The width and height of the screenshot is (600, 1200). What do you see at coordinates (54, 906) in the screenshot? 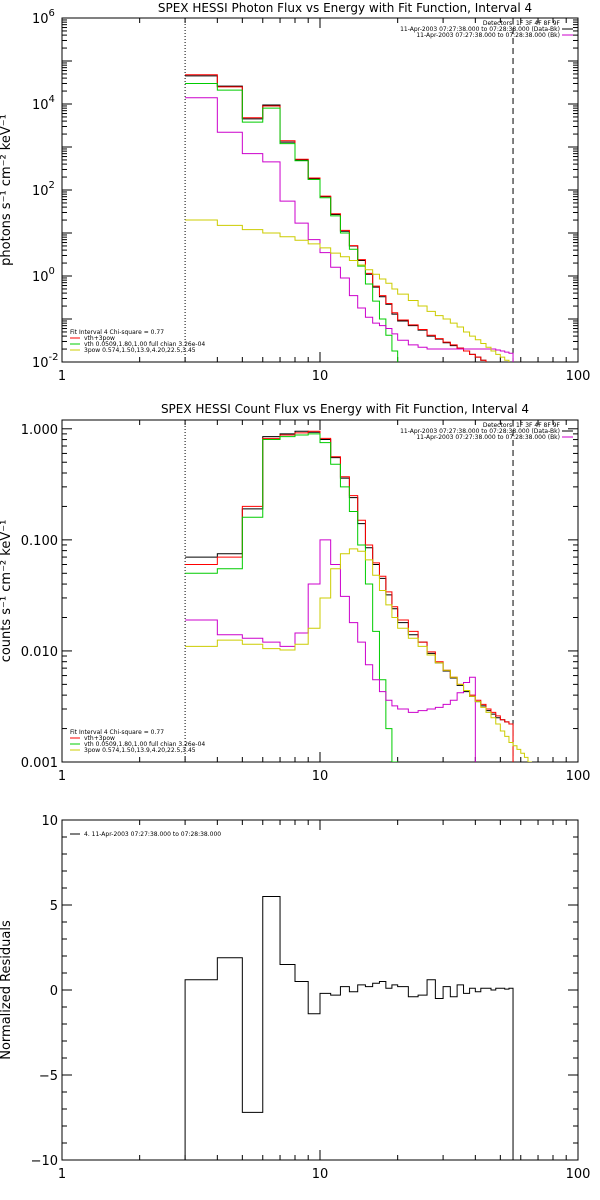
I see `y-tick-label: 5` at bounding box center [54, 906].